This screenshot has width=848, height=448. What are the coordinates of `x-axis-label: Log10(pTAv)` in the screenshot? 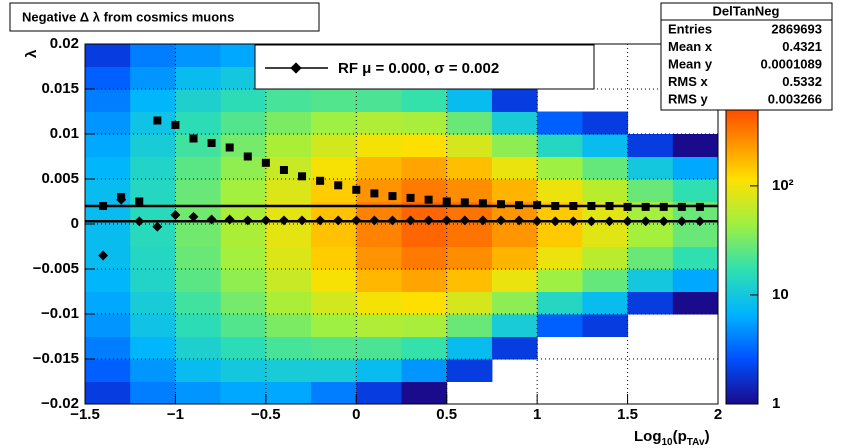 It's located at (672, 438).